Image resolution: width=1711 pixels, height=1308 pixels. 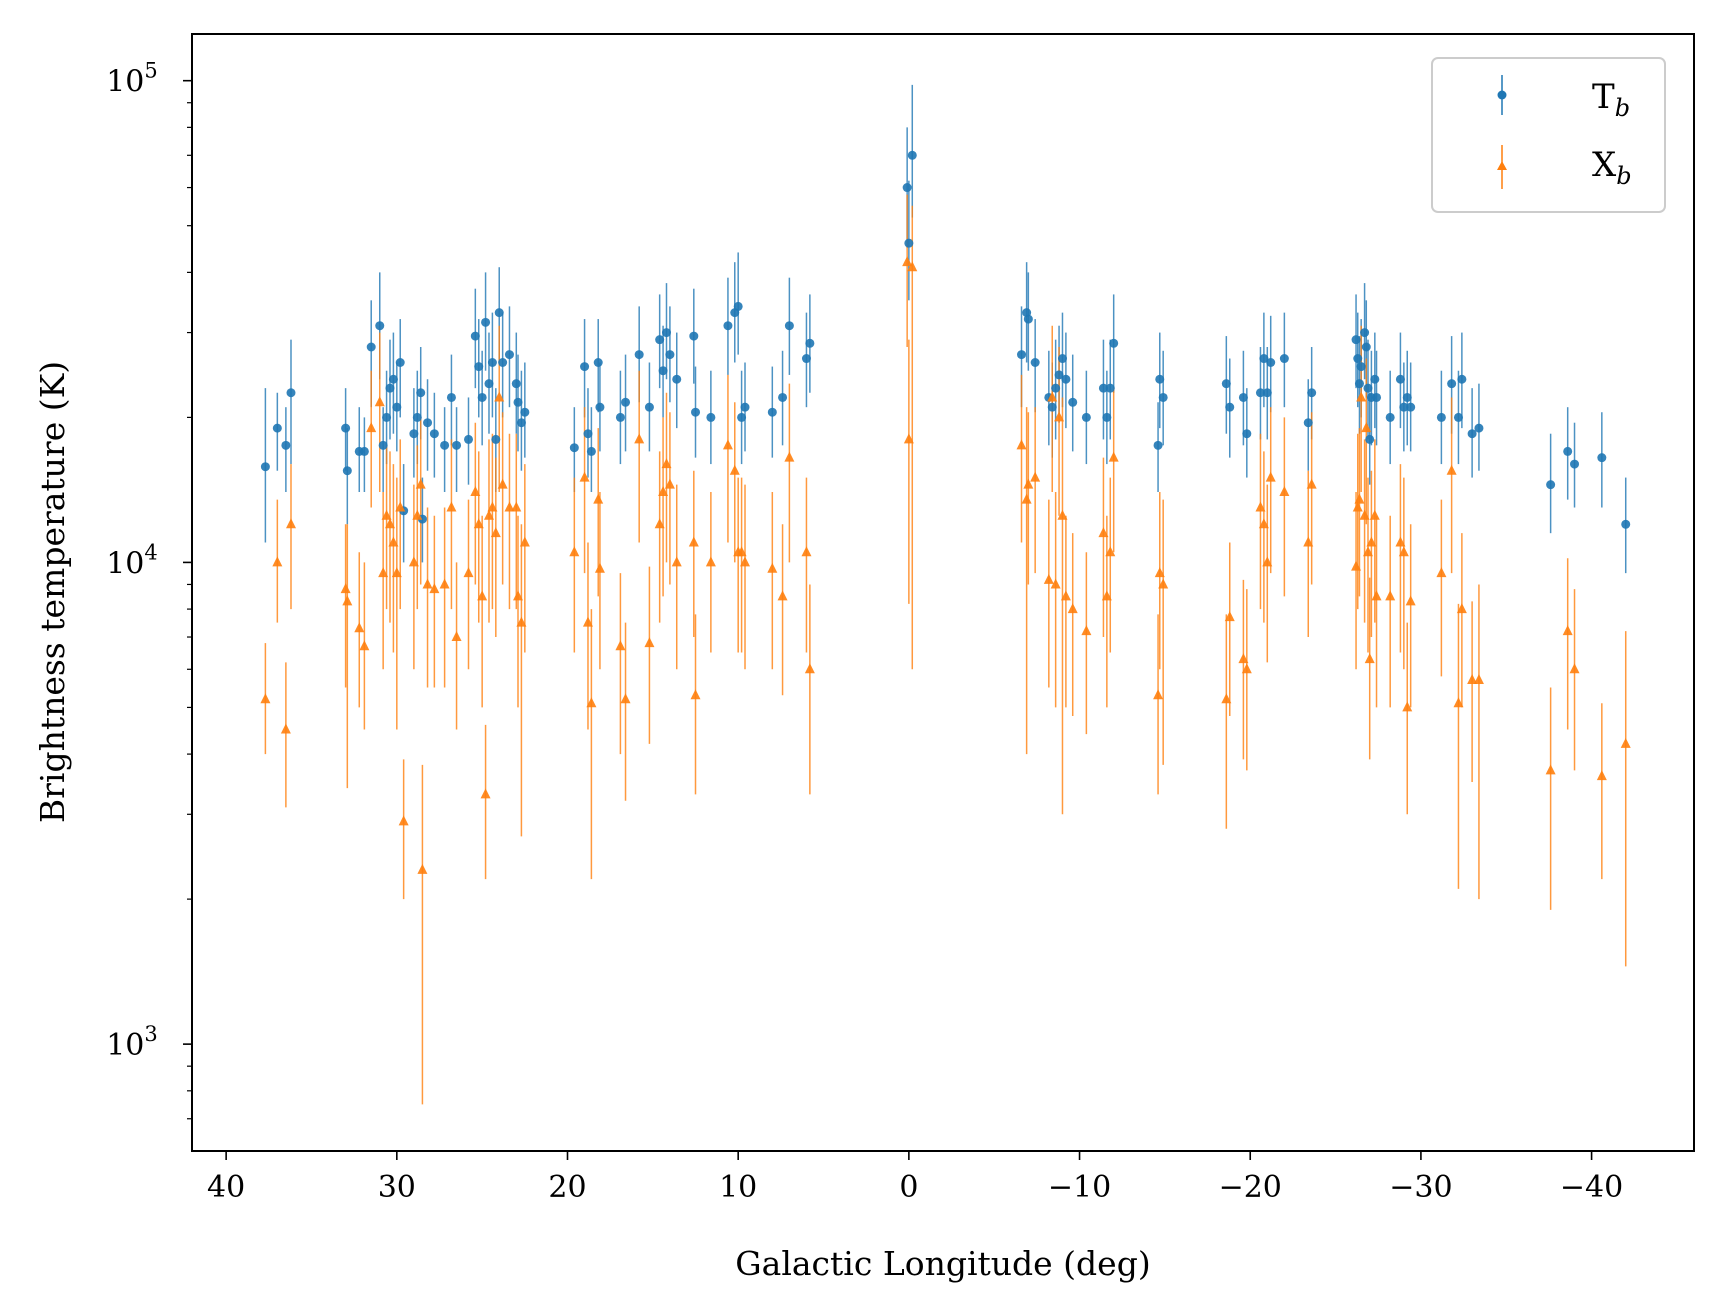 I want to click on legend-tb-marker, so click(x=1502, y=95).